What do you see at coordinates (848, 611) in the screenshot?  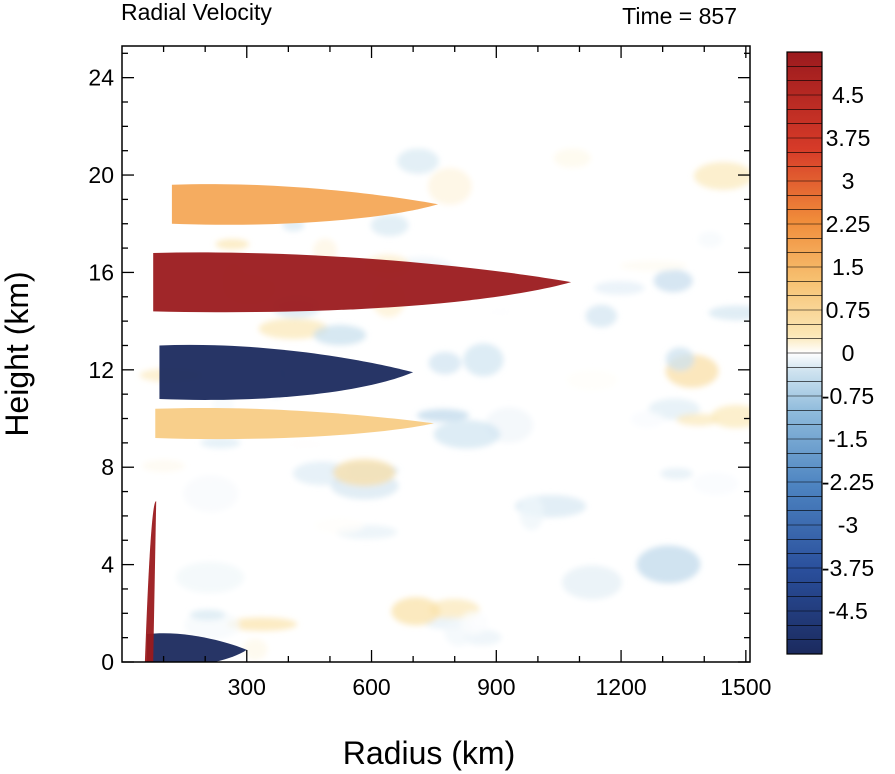 I see `colorbar-tick-label: -4.5` at bounding box center [848, 611].